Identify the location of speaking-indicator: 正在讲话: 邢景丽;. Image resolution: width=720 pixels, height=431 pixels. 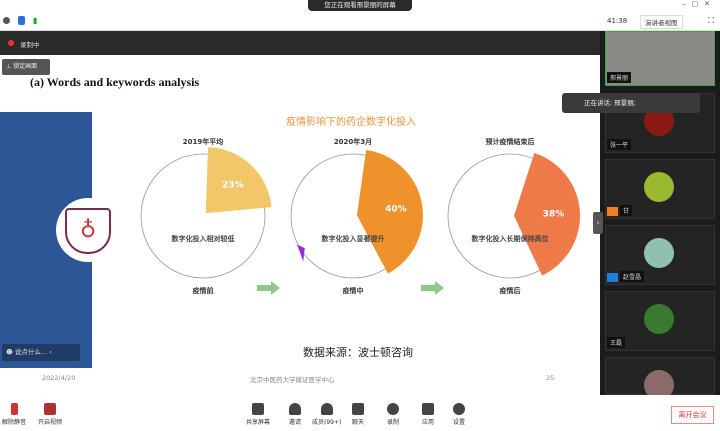
(631, 103).